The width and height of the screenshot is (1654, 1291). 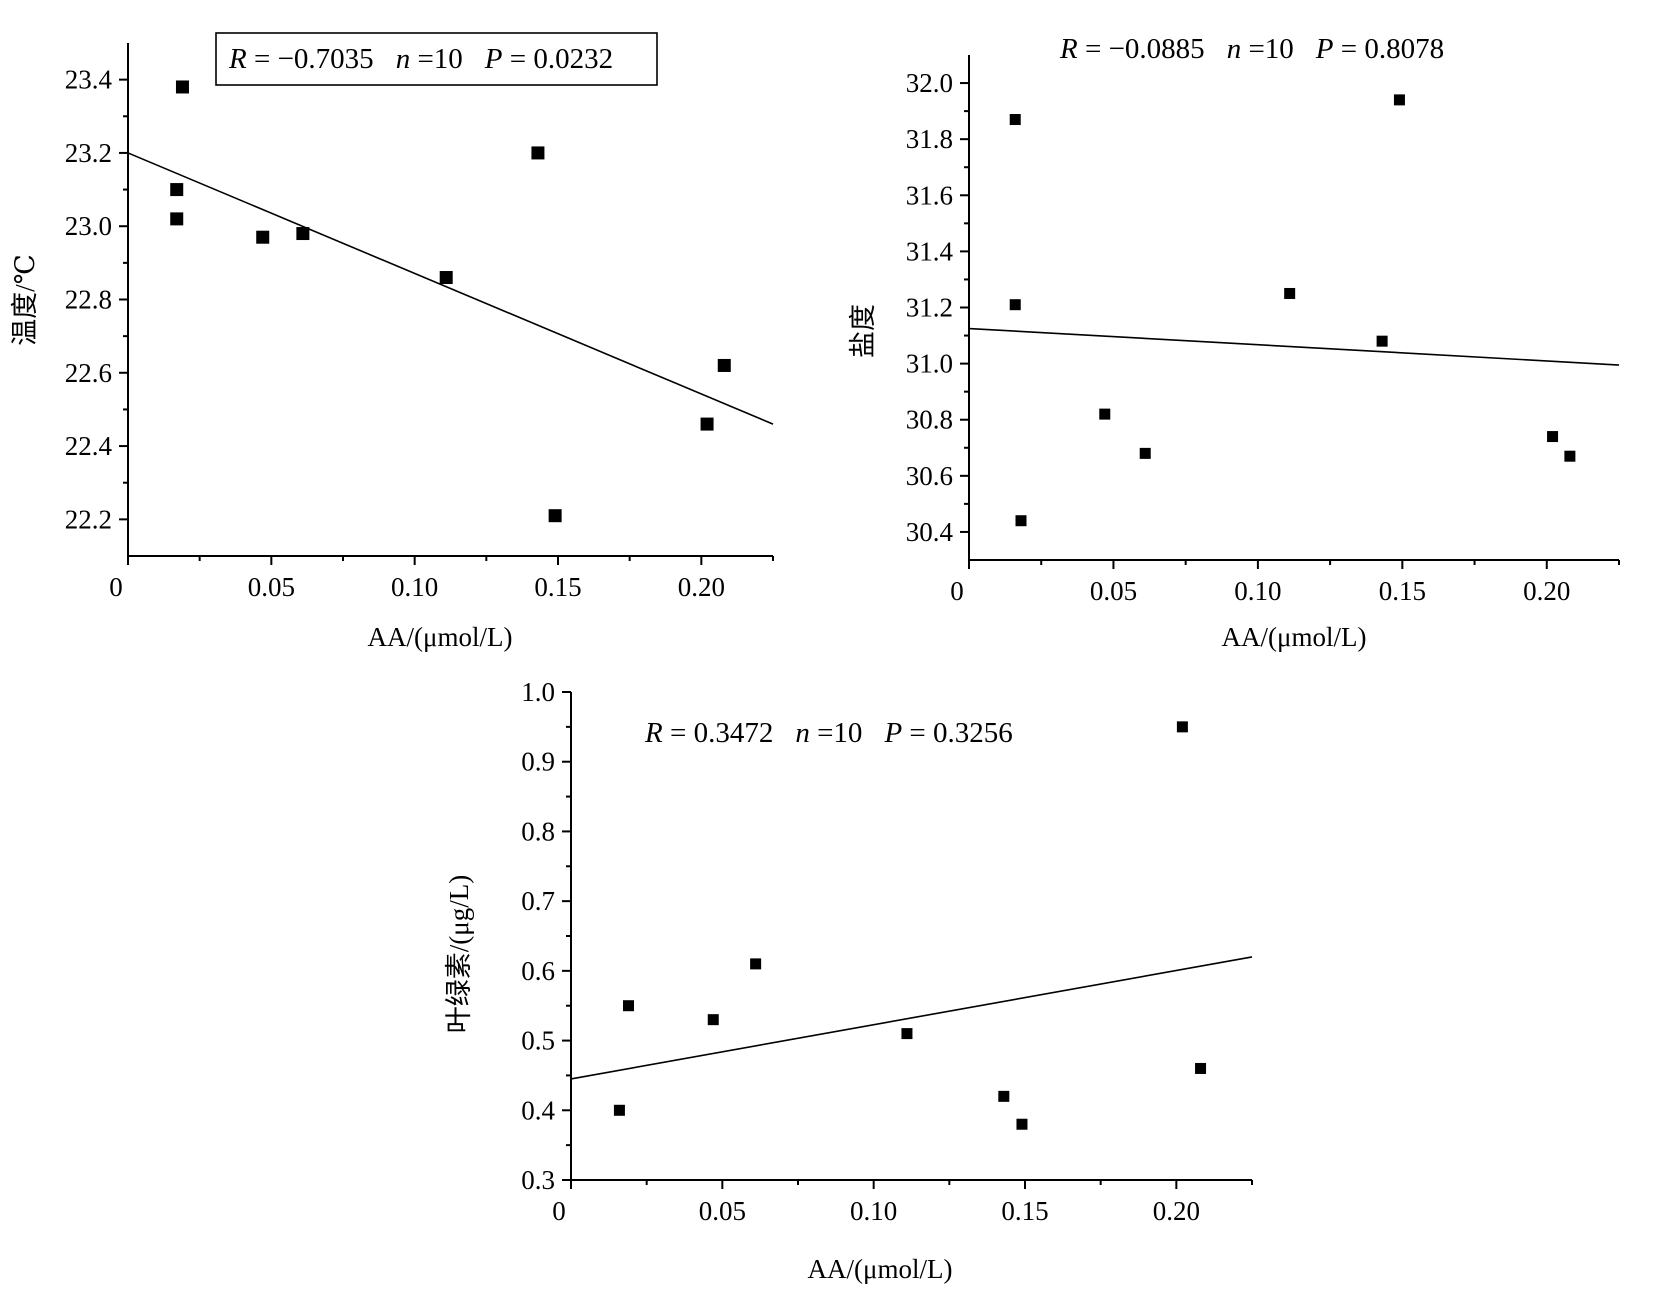 I want to click on salinity-regression-line, so click(x=1294, y=346).